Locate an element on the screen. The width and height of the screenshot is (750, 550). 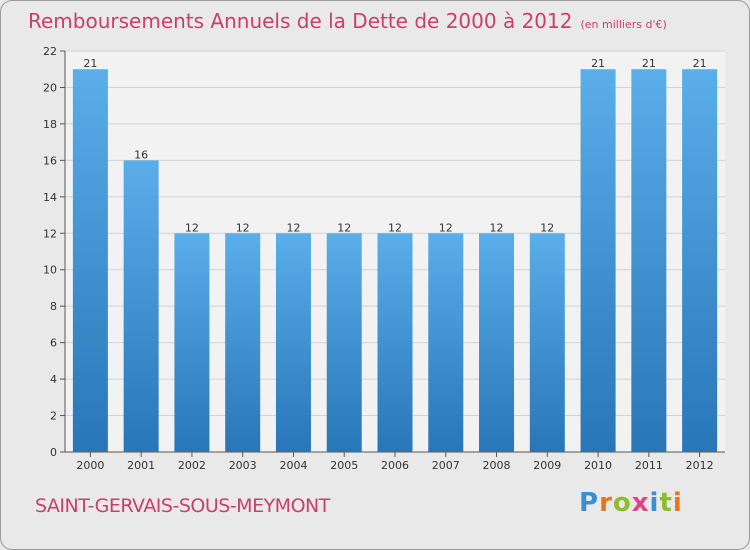
logo-letter: o is located at coordinates (622, 503).